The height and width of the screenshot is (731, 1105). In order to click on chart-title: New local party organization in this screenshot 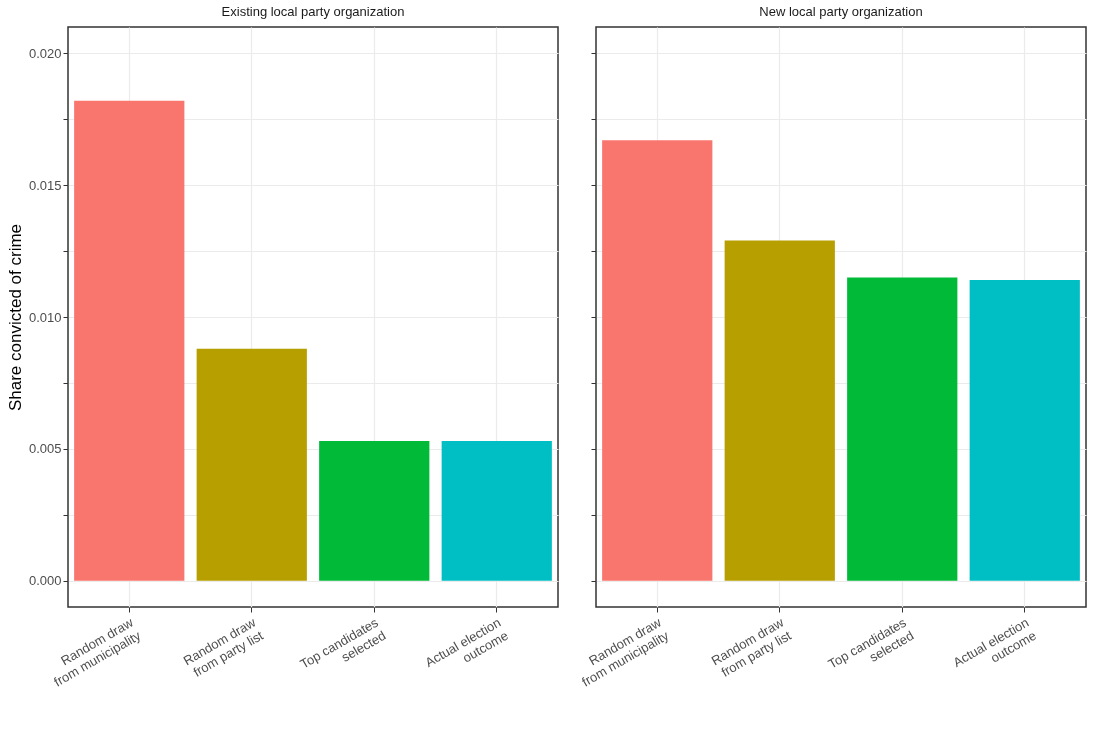, I will do `click(841, 11)`.